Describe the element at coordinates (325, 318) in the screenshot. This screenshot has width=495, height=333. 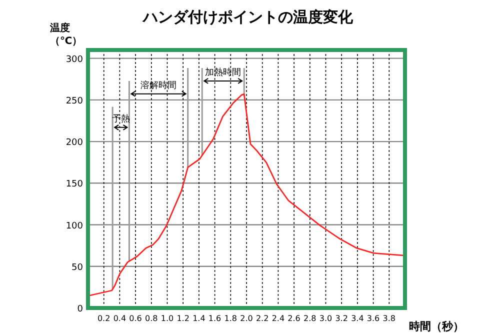
I see `x-tick-label: 3.0` at that location.